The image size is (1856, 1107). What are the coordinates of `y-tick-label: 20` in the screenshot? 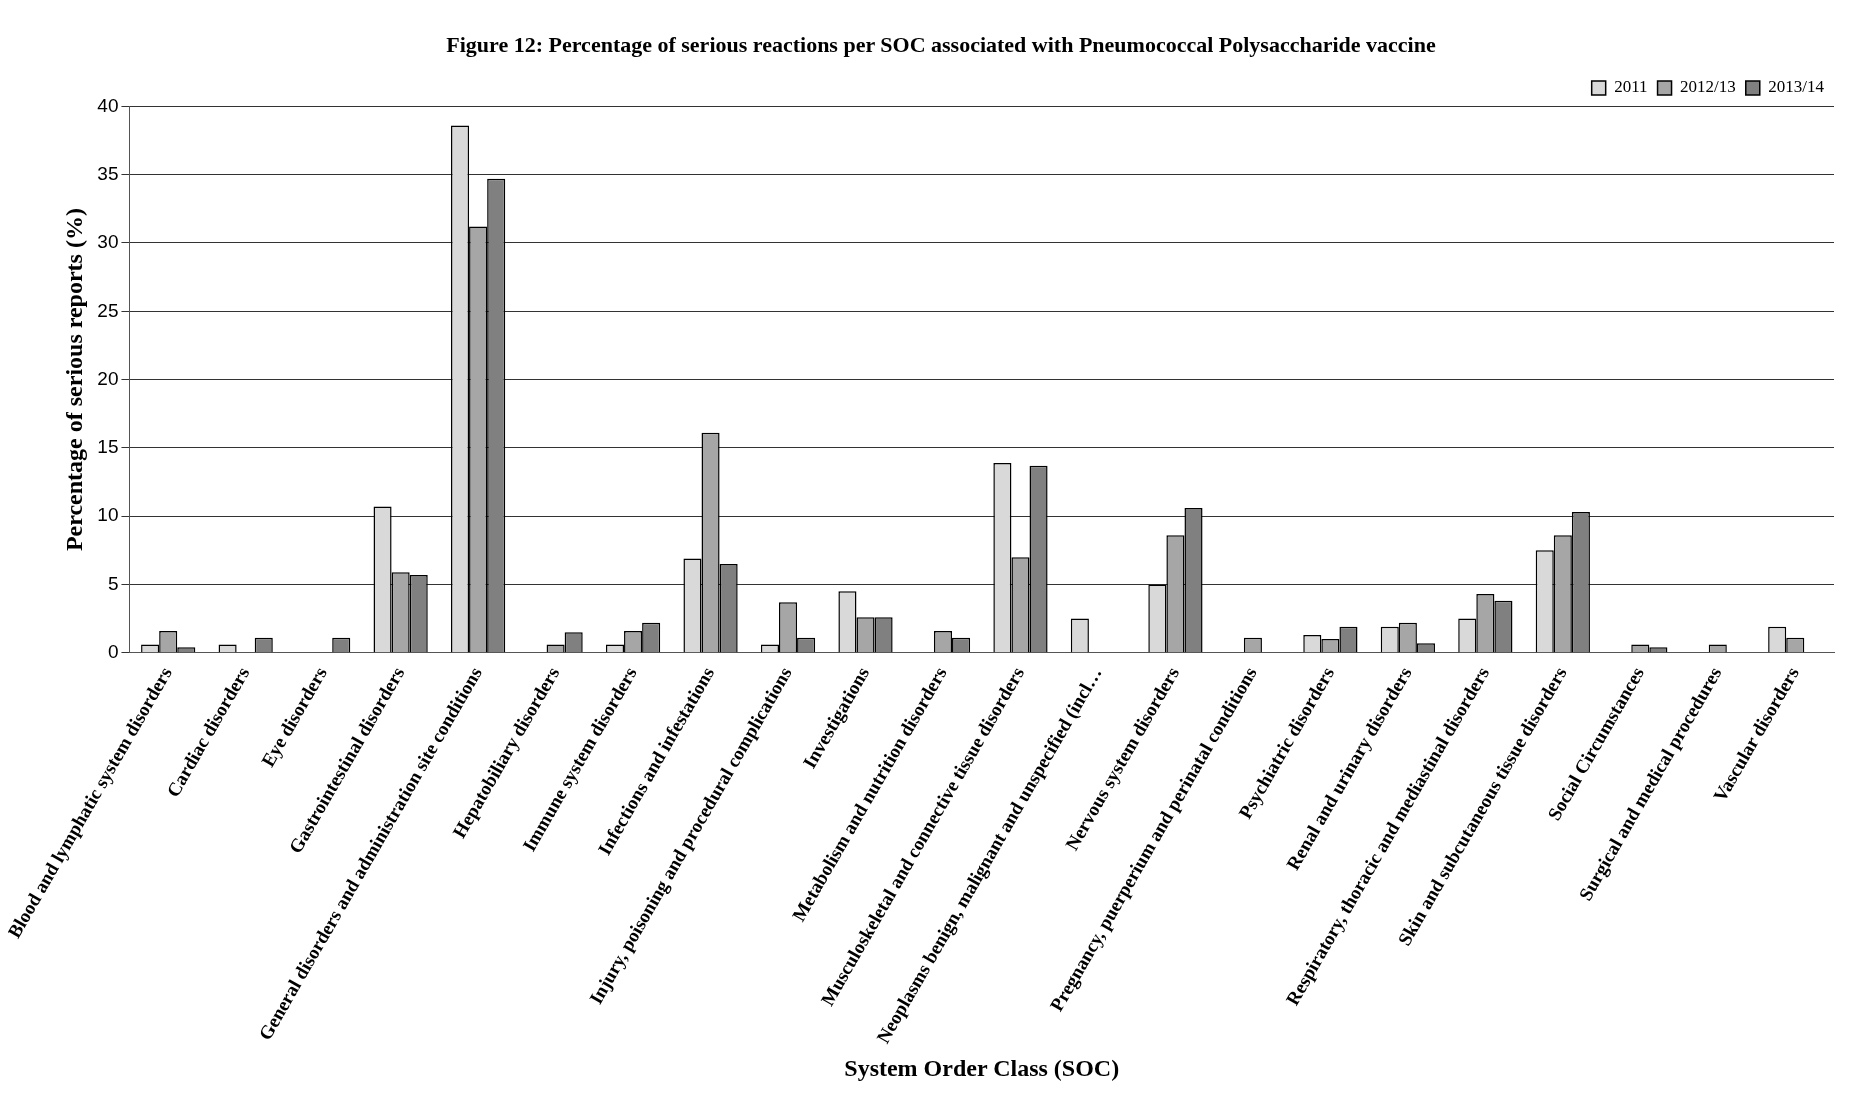 It's located at (108, 378).